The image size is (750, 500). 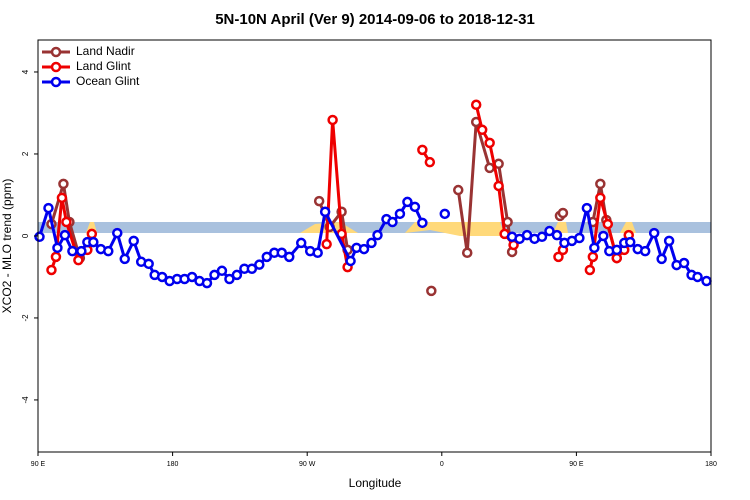 What do you see at coordinates (375, 483) in the screenshot?
I see `x-axis-label: Longitude` at bounding box center [375, 483].